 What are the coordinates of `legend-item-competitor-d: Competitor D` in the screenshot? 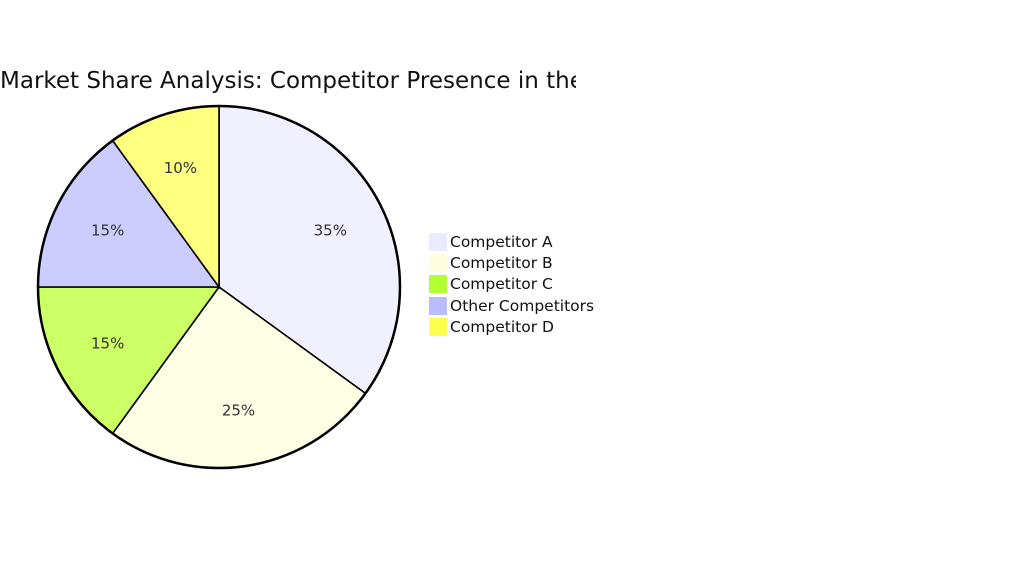 It's located at (511, 327).